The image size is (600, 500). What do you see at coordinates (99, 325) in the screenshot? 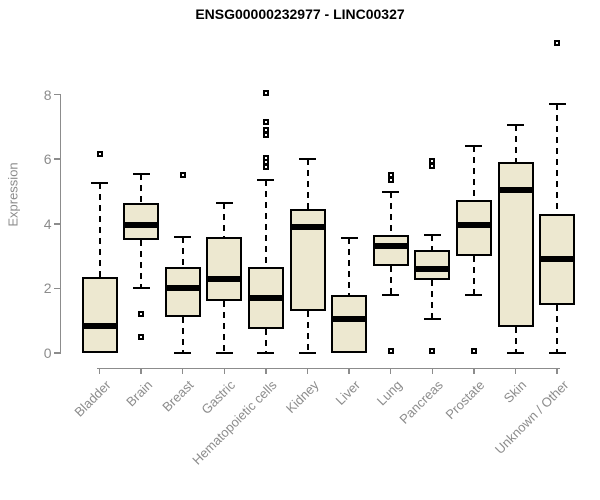
I see `median-line-bladder` at bounding box center [99, 325].